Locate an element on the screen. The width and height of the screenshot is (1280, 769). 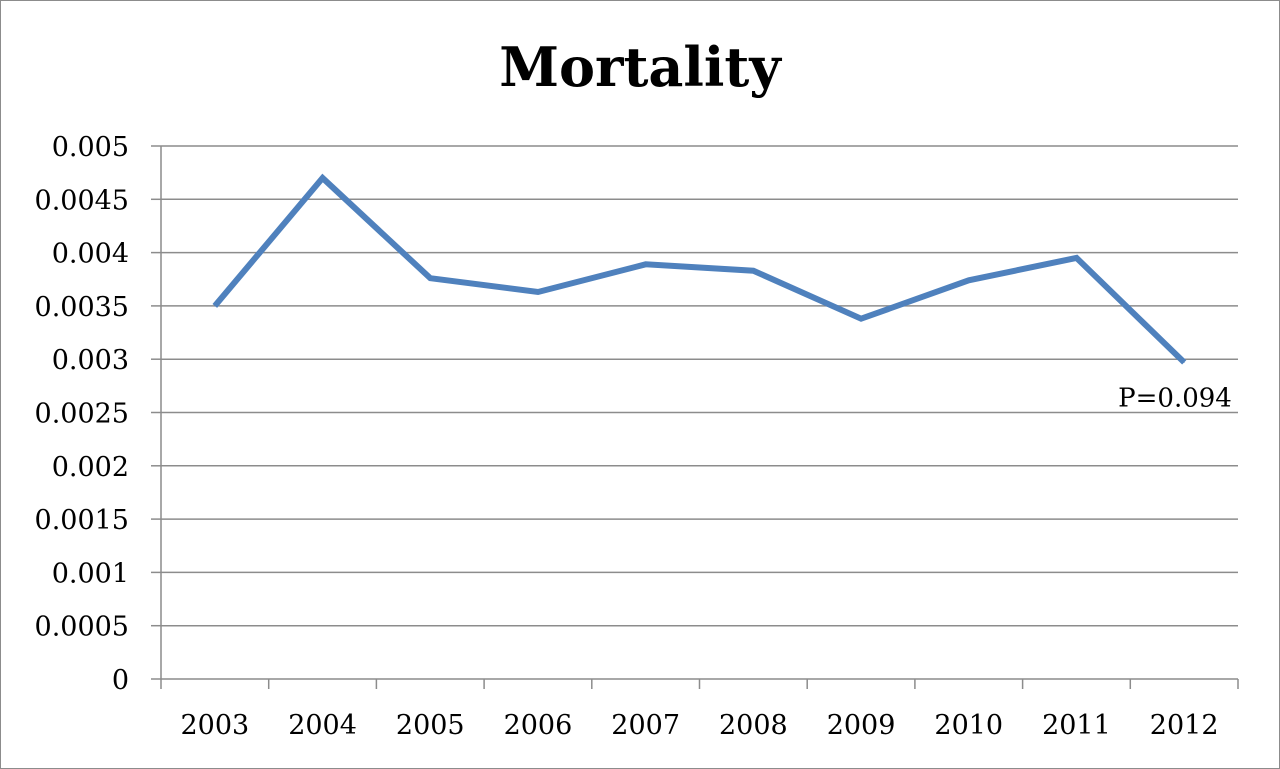
y-tick-label: 0.004 is located at coordinates (90, 254).